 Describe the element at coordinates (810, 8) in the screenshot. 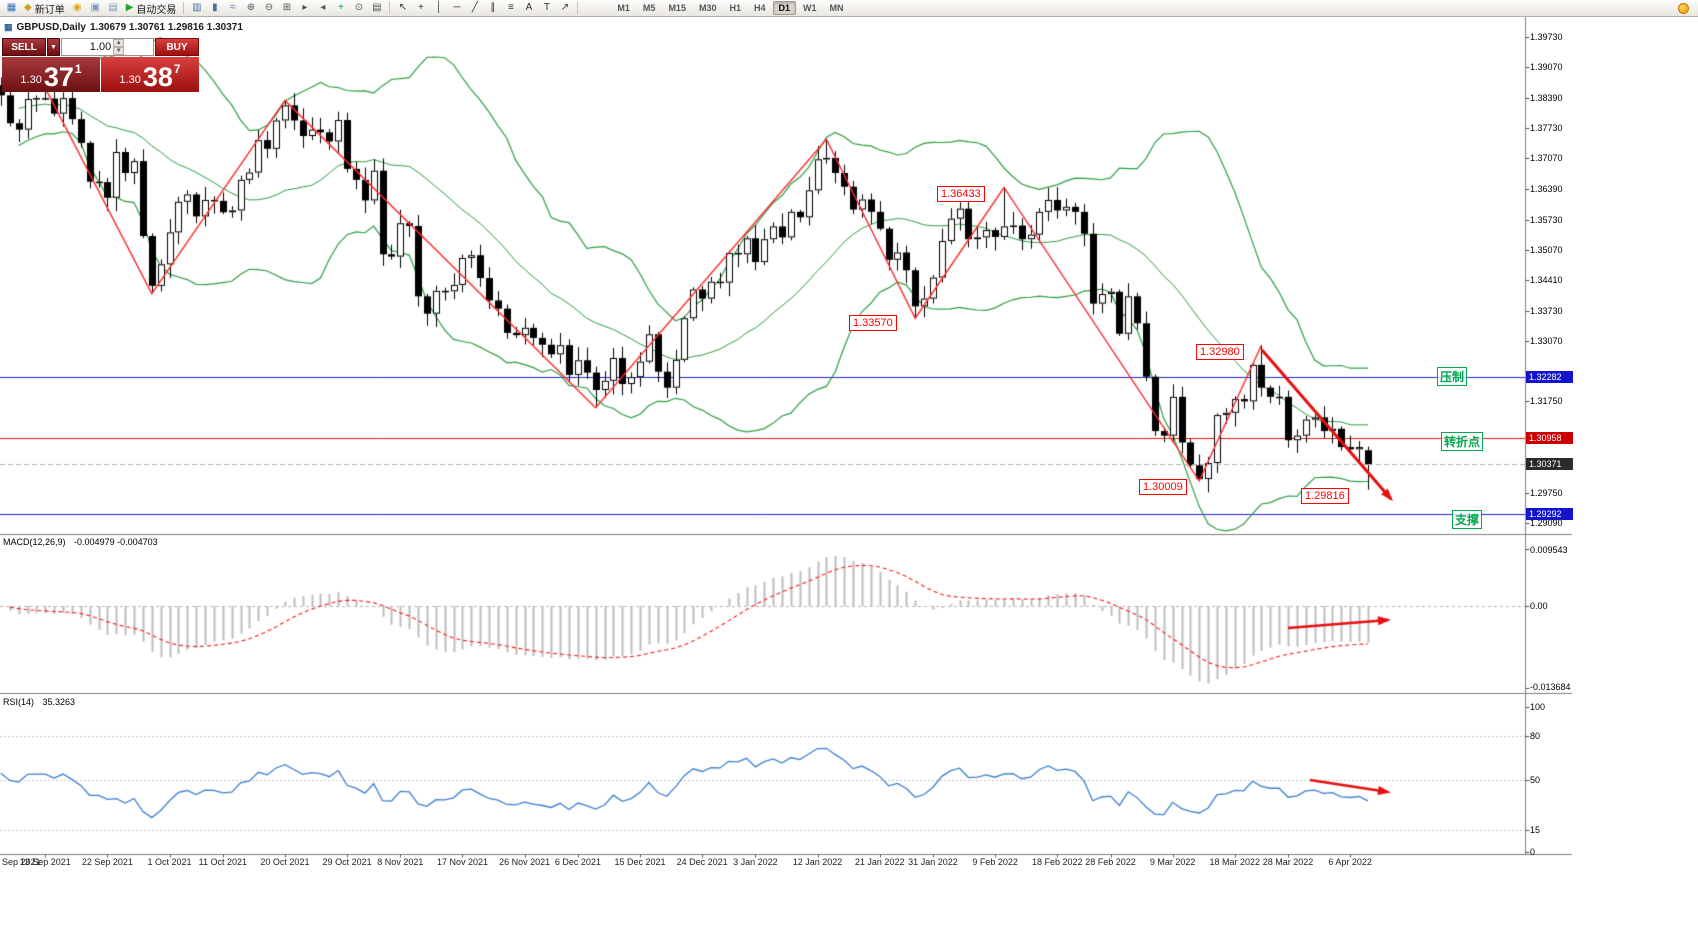

I see `timeframe-w1-button: W1` at that location.